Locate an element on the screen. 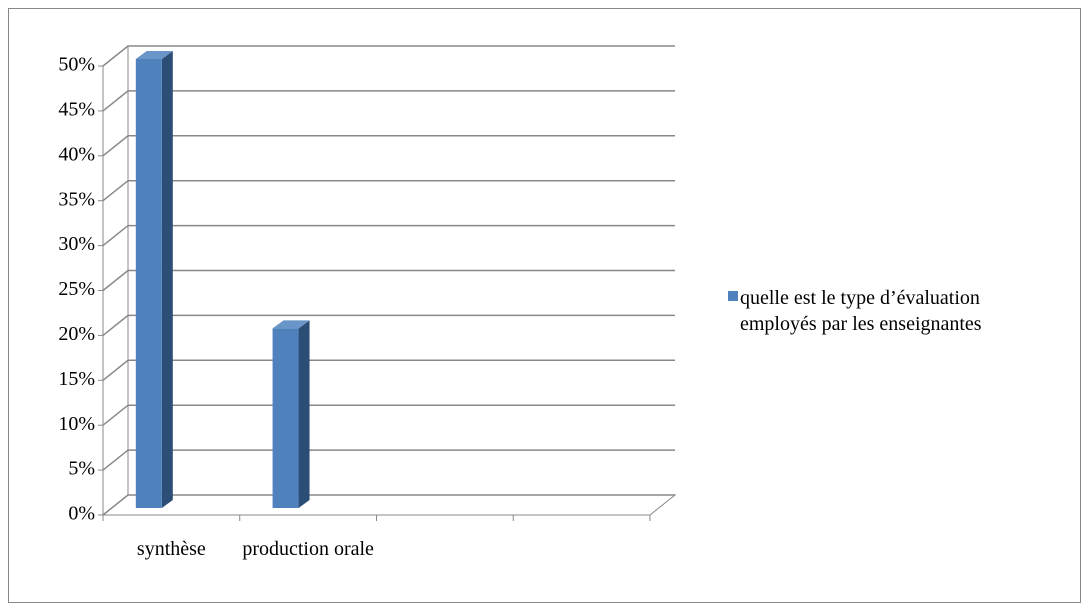  y-tick-label: 40% is located at coordinates (76, 154).